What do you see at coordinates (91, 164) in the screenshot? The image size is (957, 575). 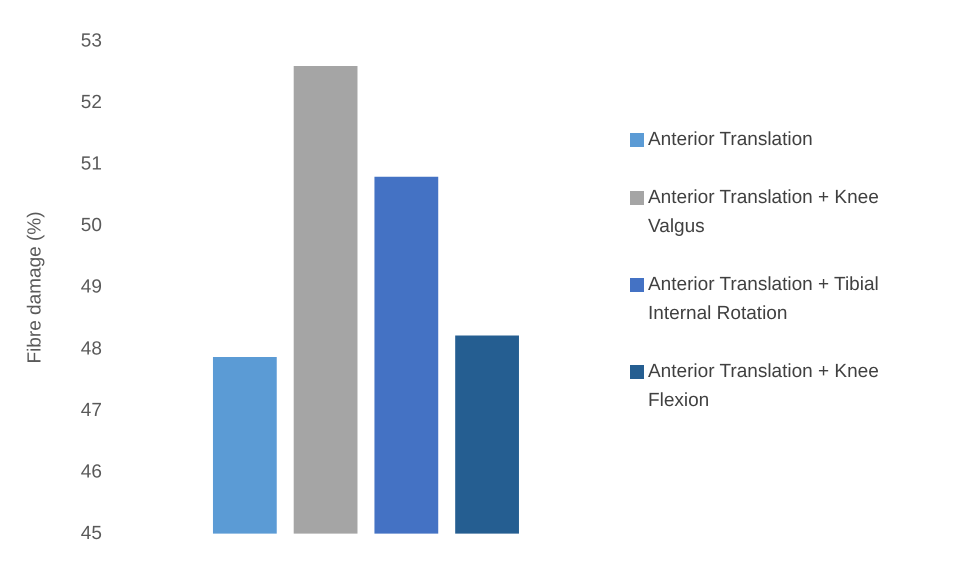 I see `y-tick-label: 51` at bounding box center [91, 164].